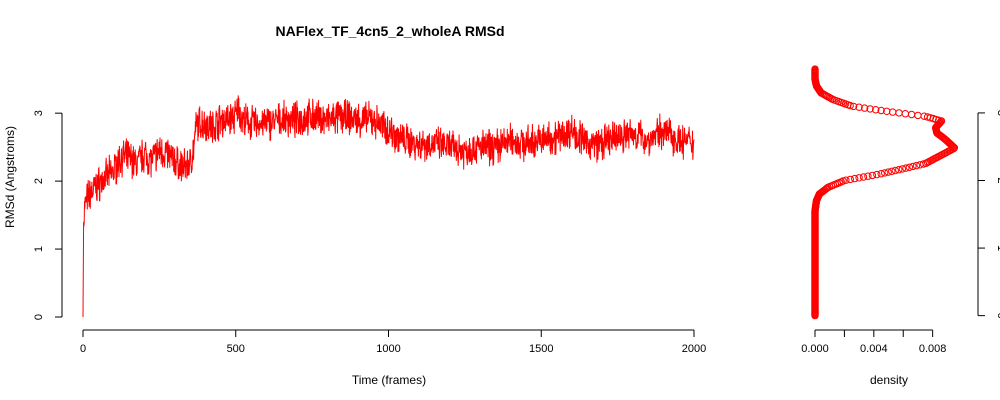 The height and width of the screenshot is (400, 1000). I want to click on density-x-tick-label: 0.004, so click(874, 349).